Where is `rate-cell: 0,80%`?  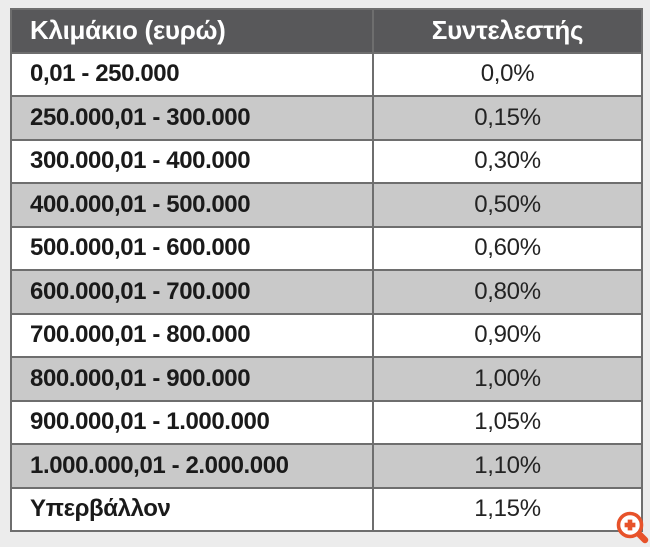
rate-cell: 0,80% is located at coordinates (507, 292).